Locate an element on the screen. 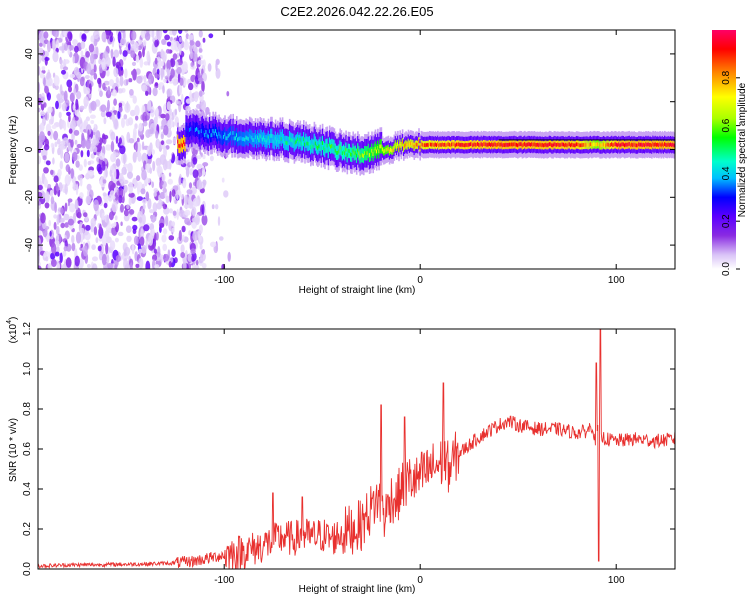  spectrogram-y-axis-label: Frequency (Hz) is located at coordinates (13, 150).